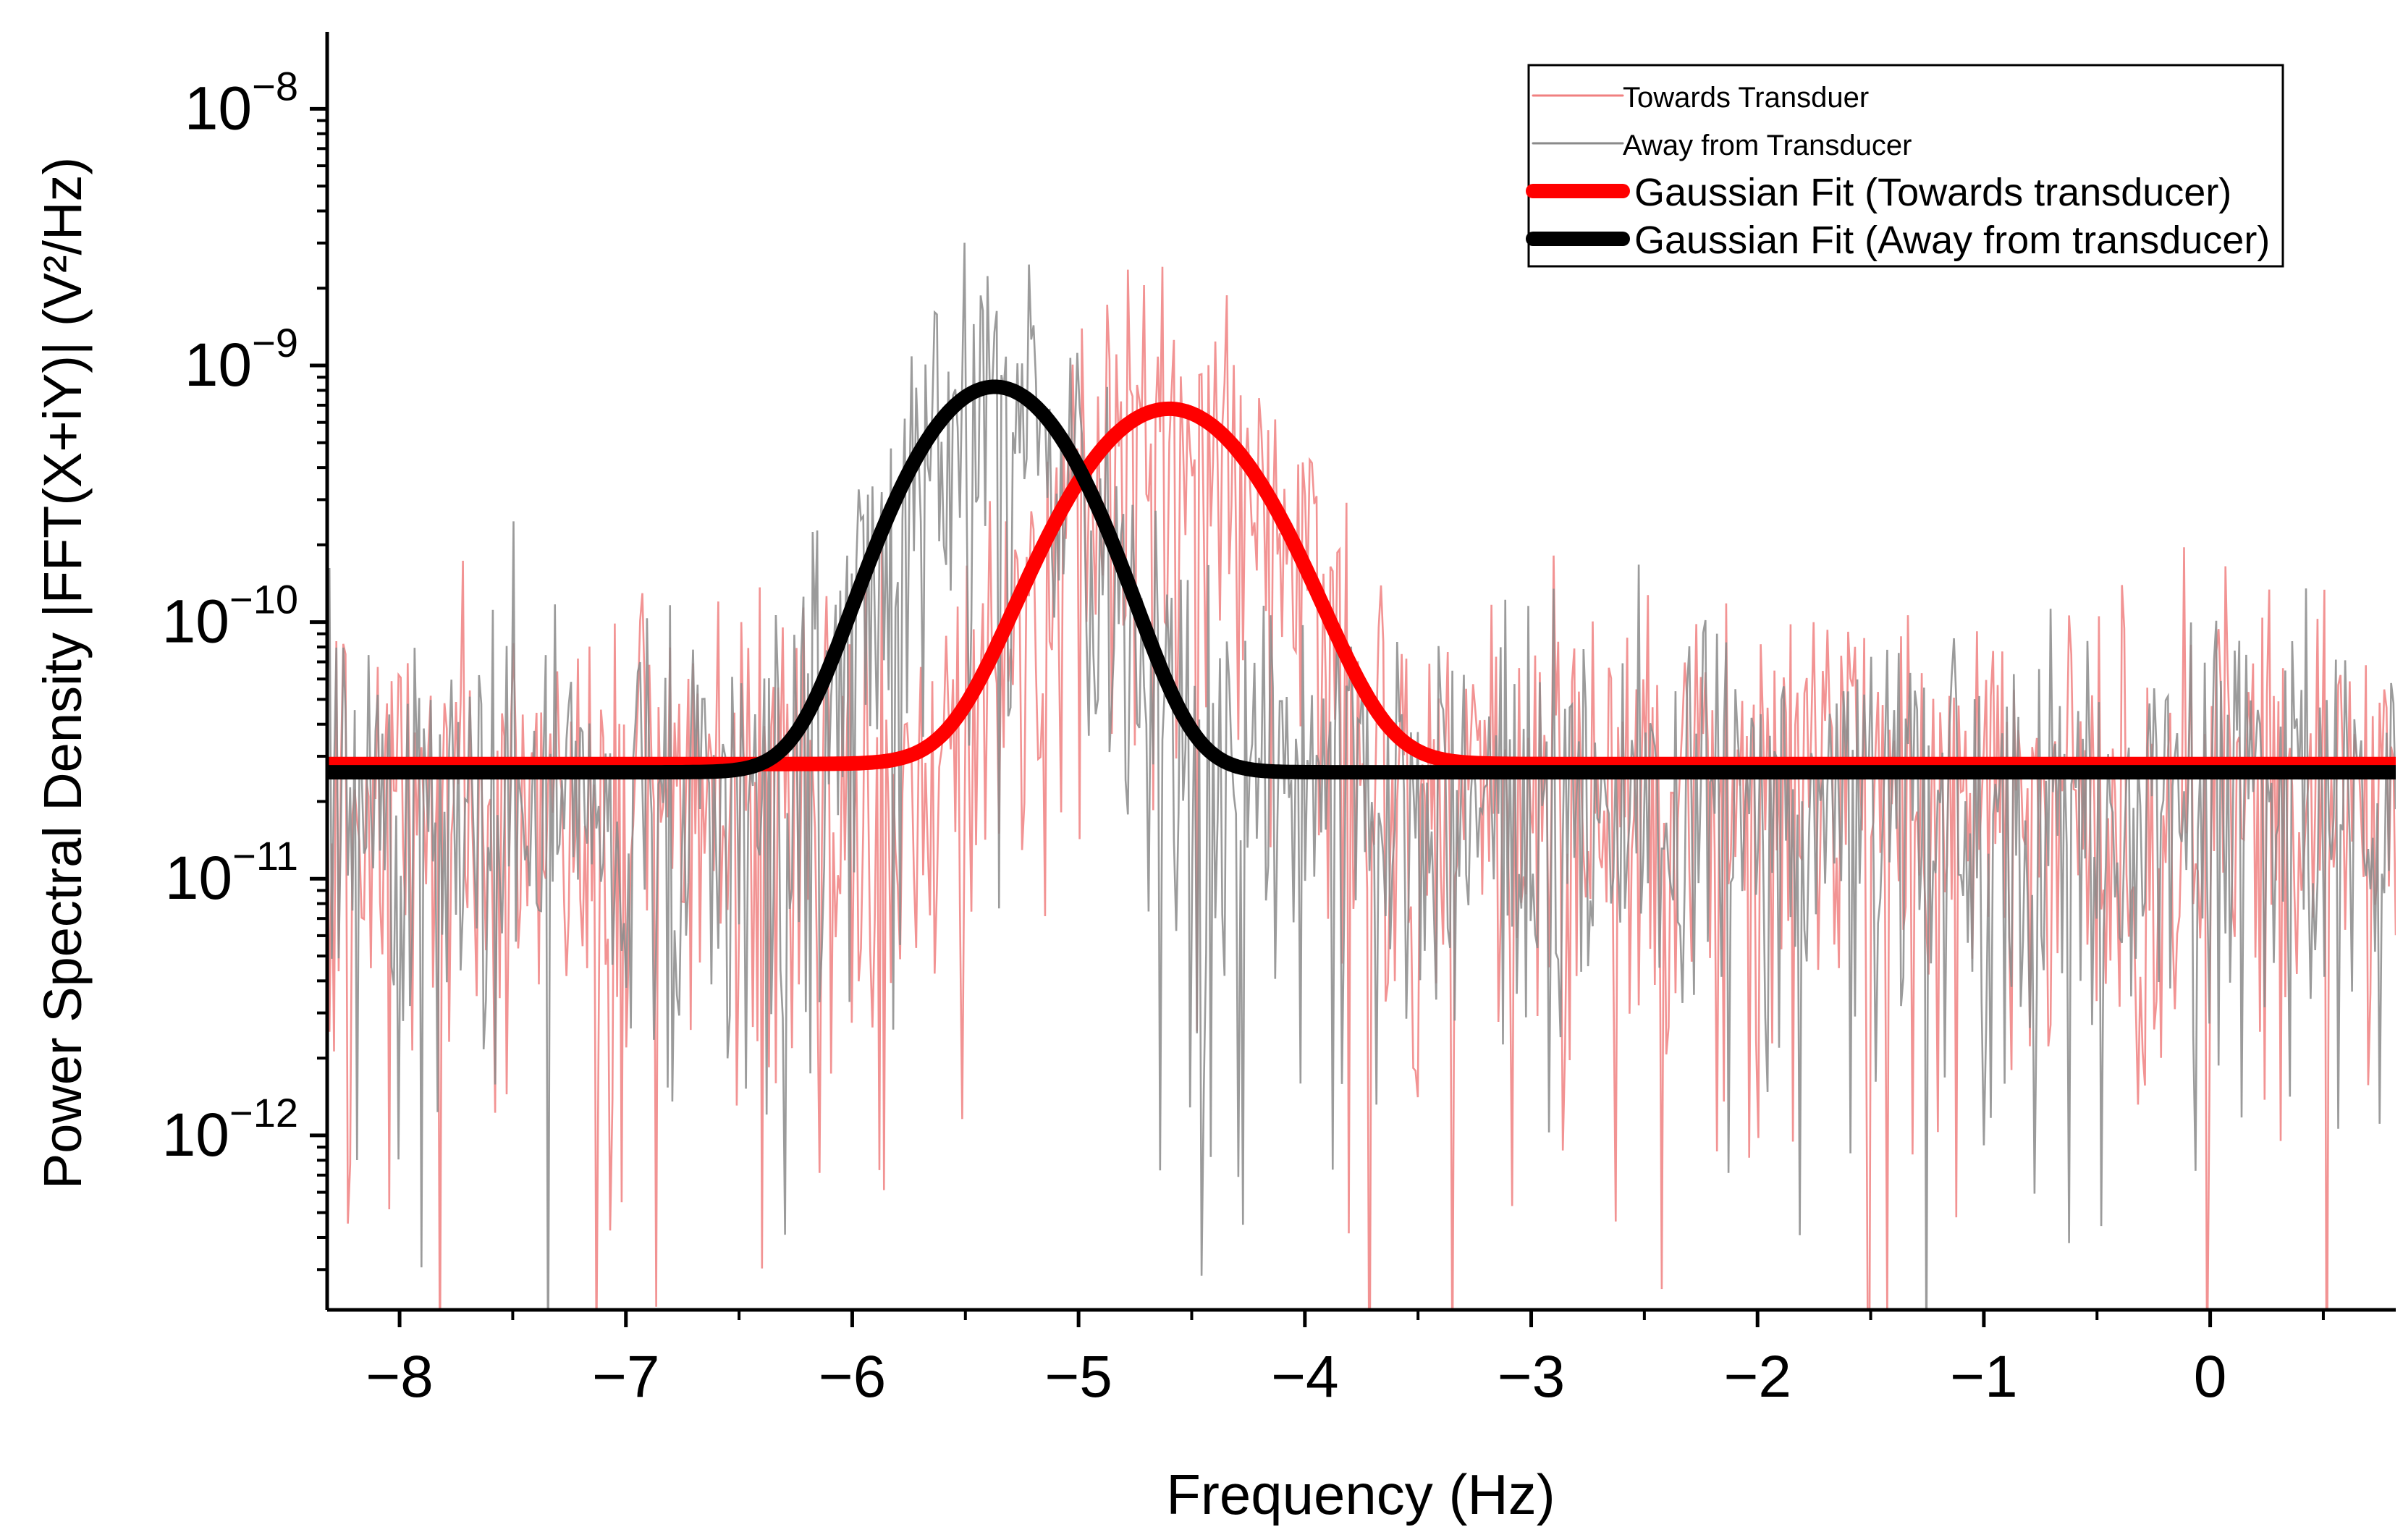  What do you see at coordinates (230, 616) in the screenshot?
I see `y-tick-label: 10⁻¹⁰` at bounding box center [230, 616].